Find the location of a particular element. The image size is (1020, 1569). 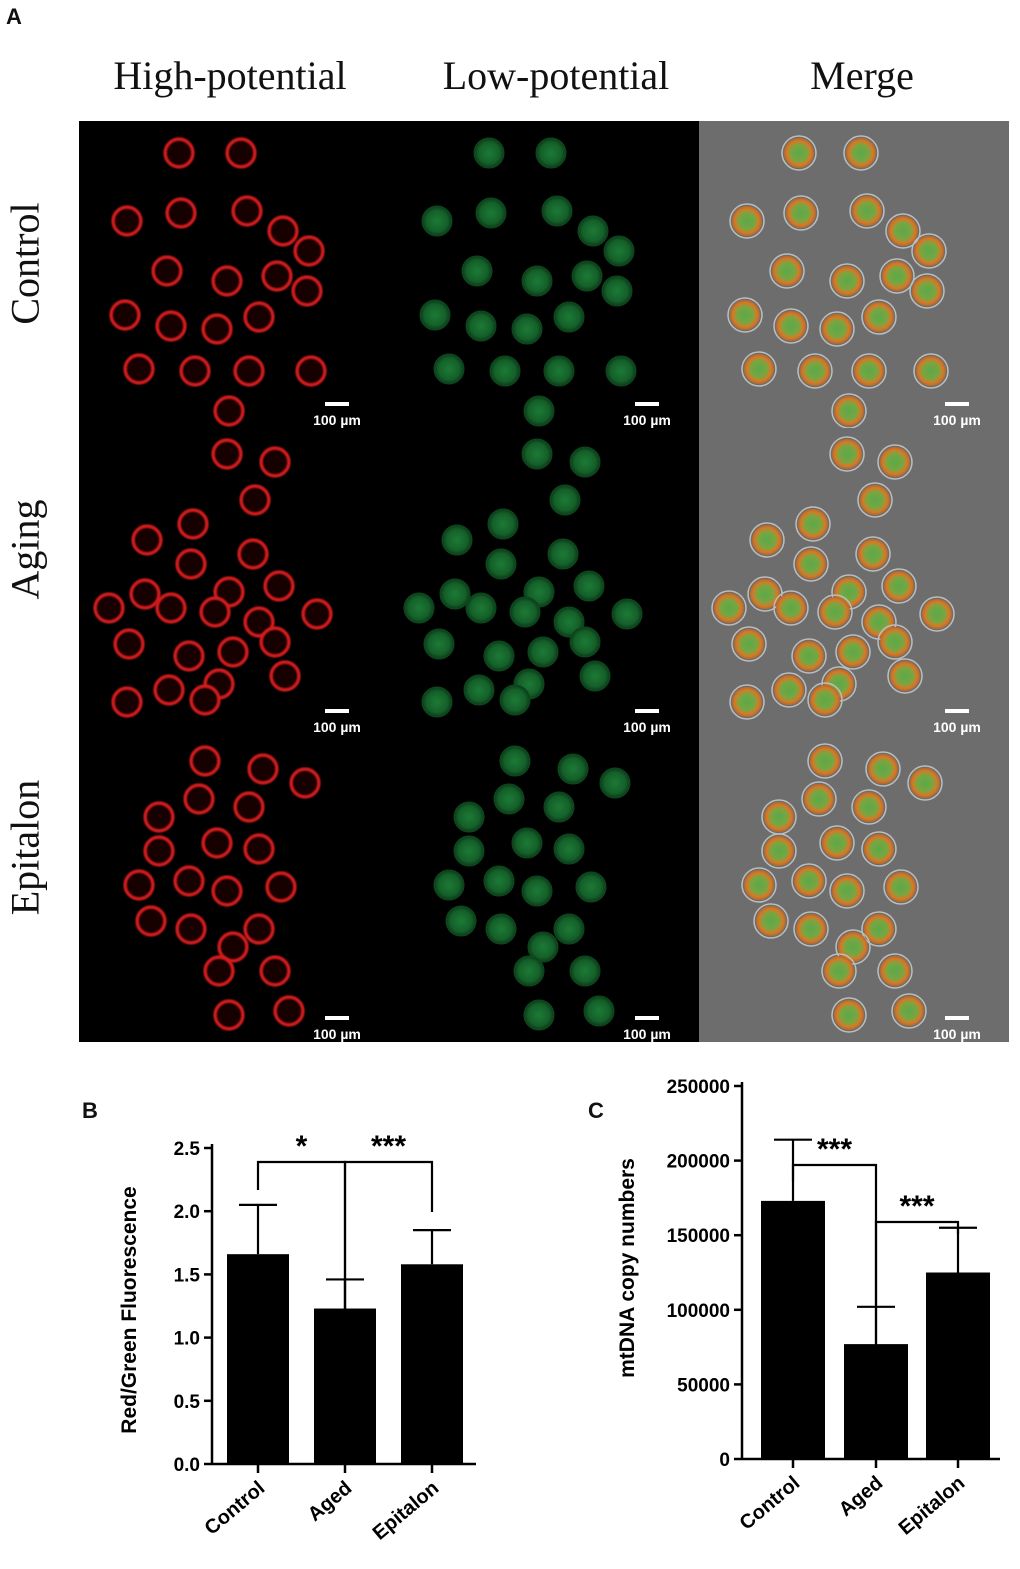

panel-c-label: C is located at coordinates (596, 1110).